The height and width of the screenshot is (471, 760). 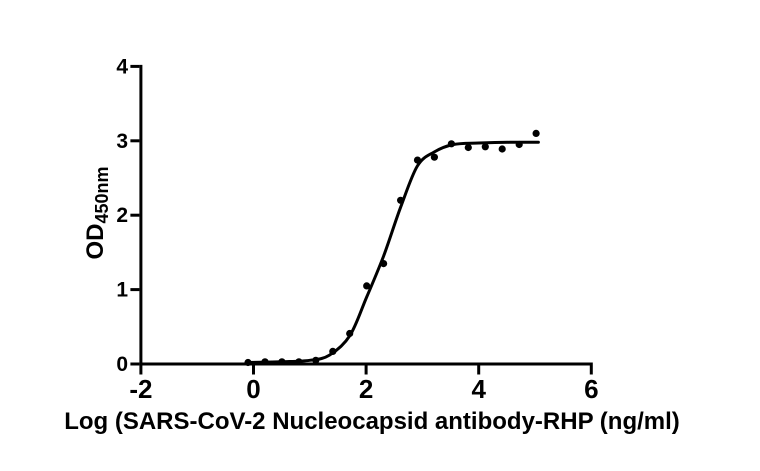 I want to click on x-tick-label: 0, so click(x=253, y=389).